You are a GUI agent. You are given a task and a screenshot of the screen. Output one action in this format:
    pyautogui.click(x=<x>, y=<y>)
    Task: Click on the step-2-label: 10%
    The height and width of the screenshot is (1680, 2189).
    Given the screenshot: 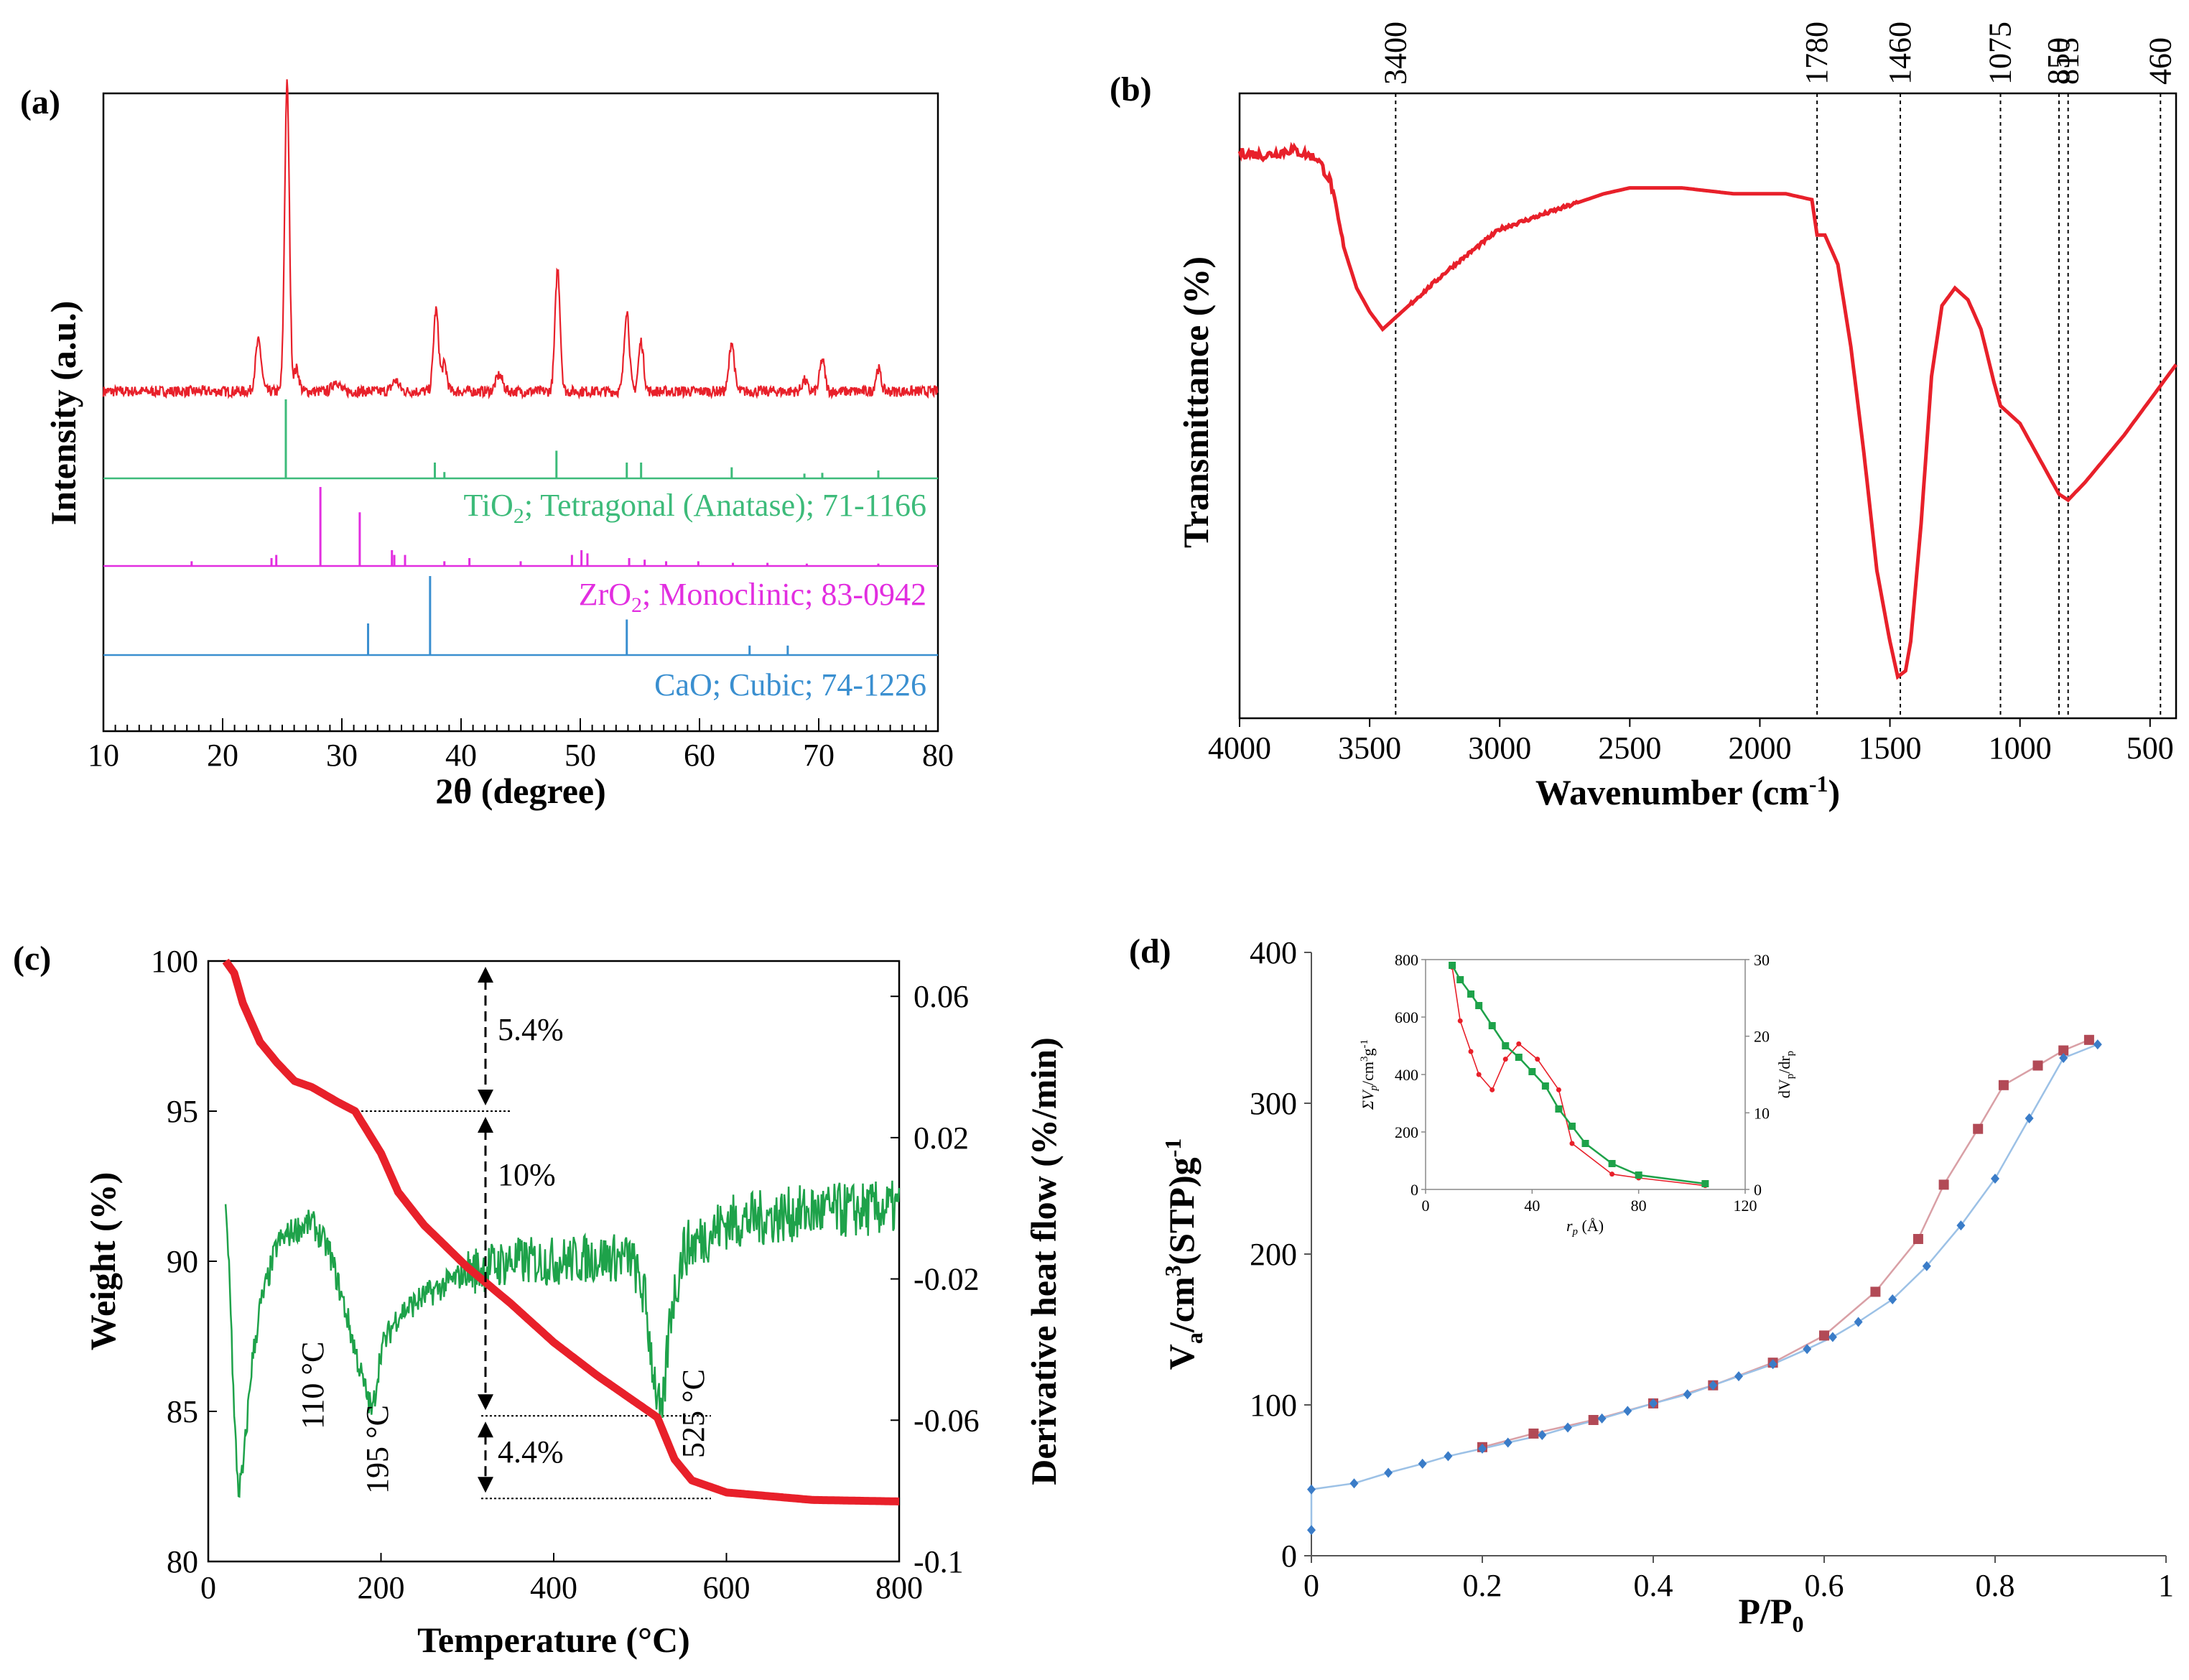 What is the action you would take?
    pyautogui.click(x=527, y=1174)
    